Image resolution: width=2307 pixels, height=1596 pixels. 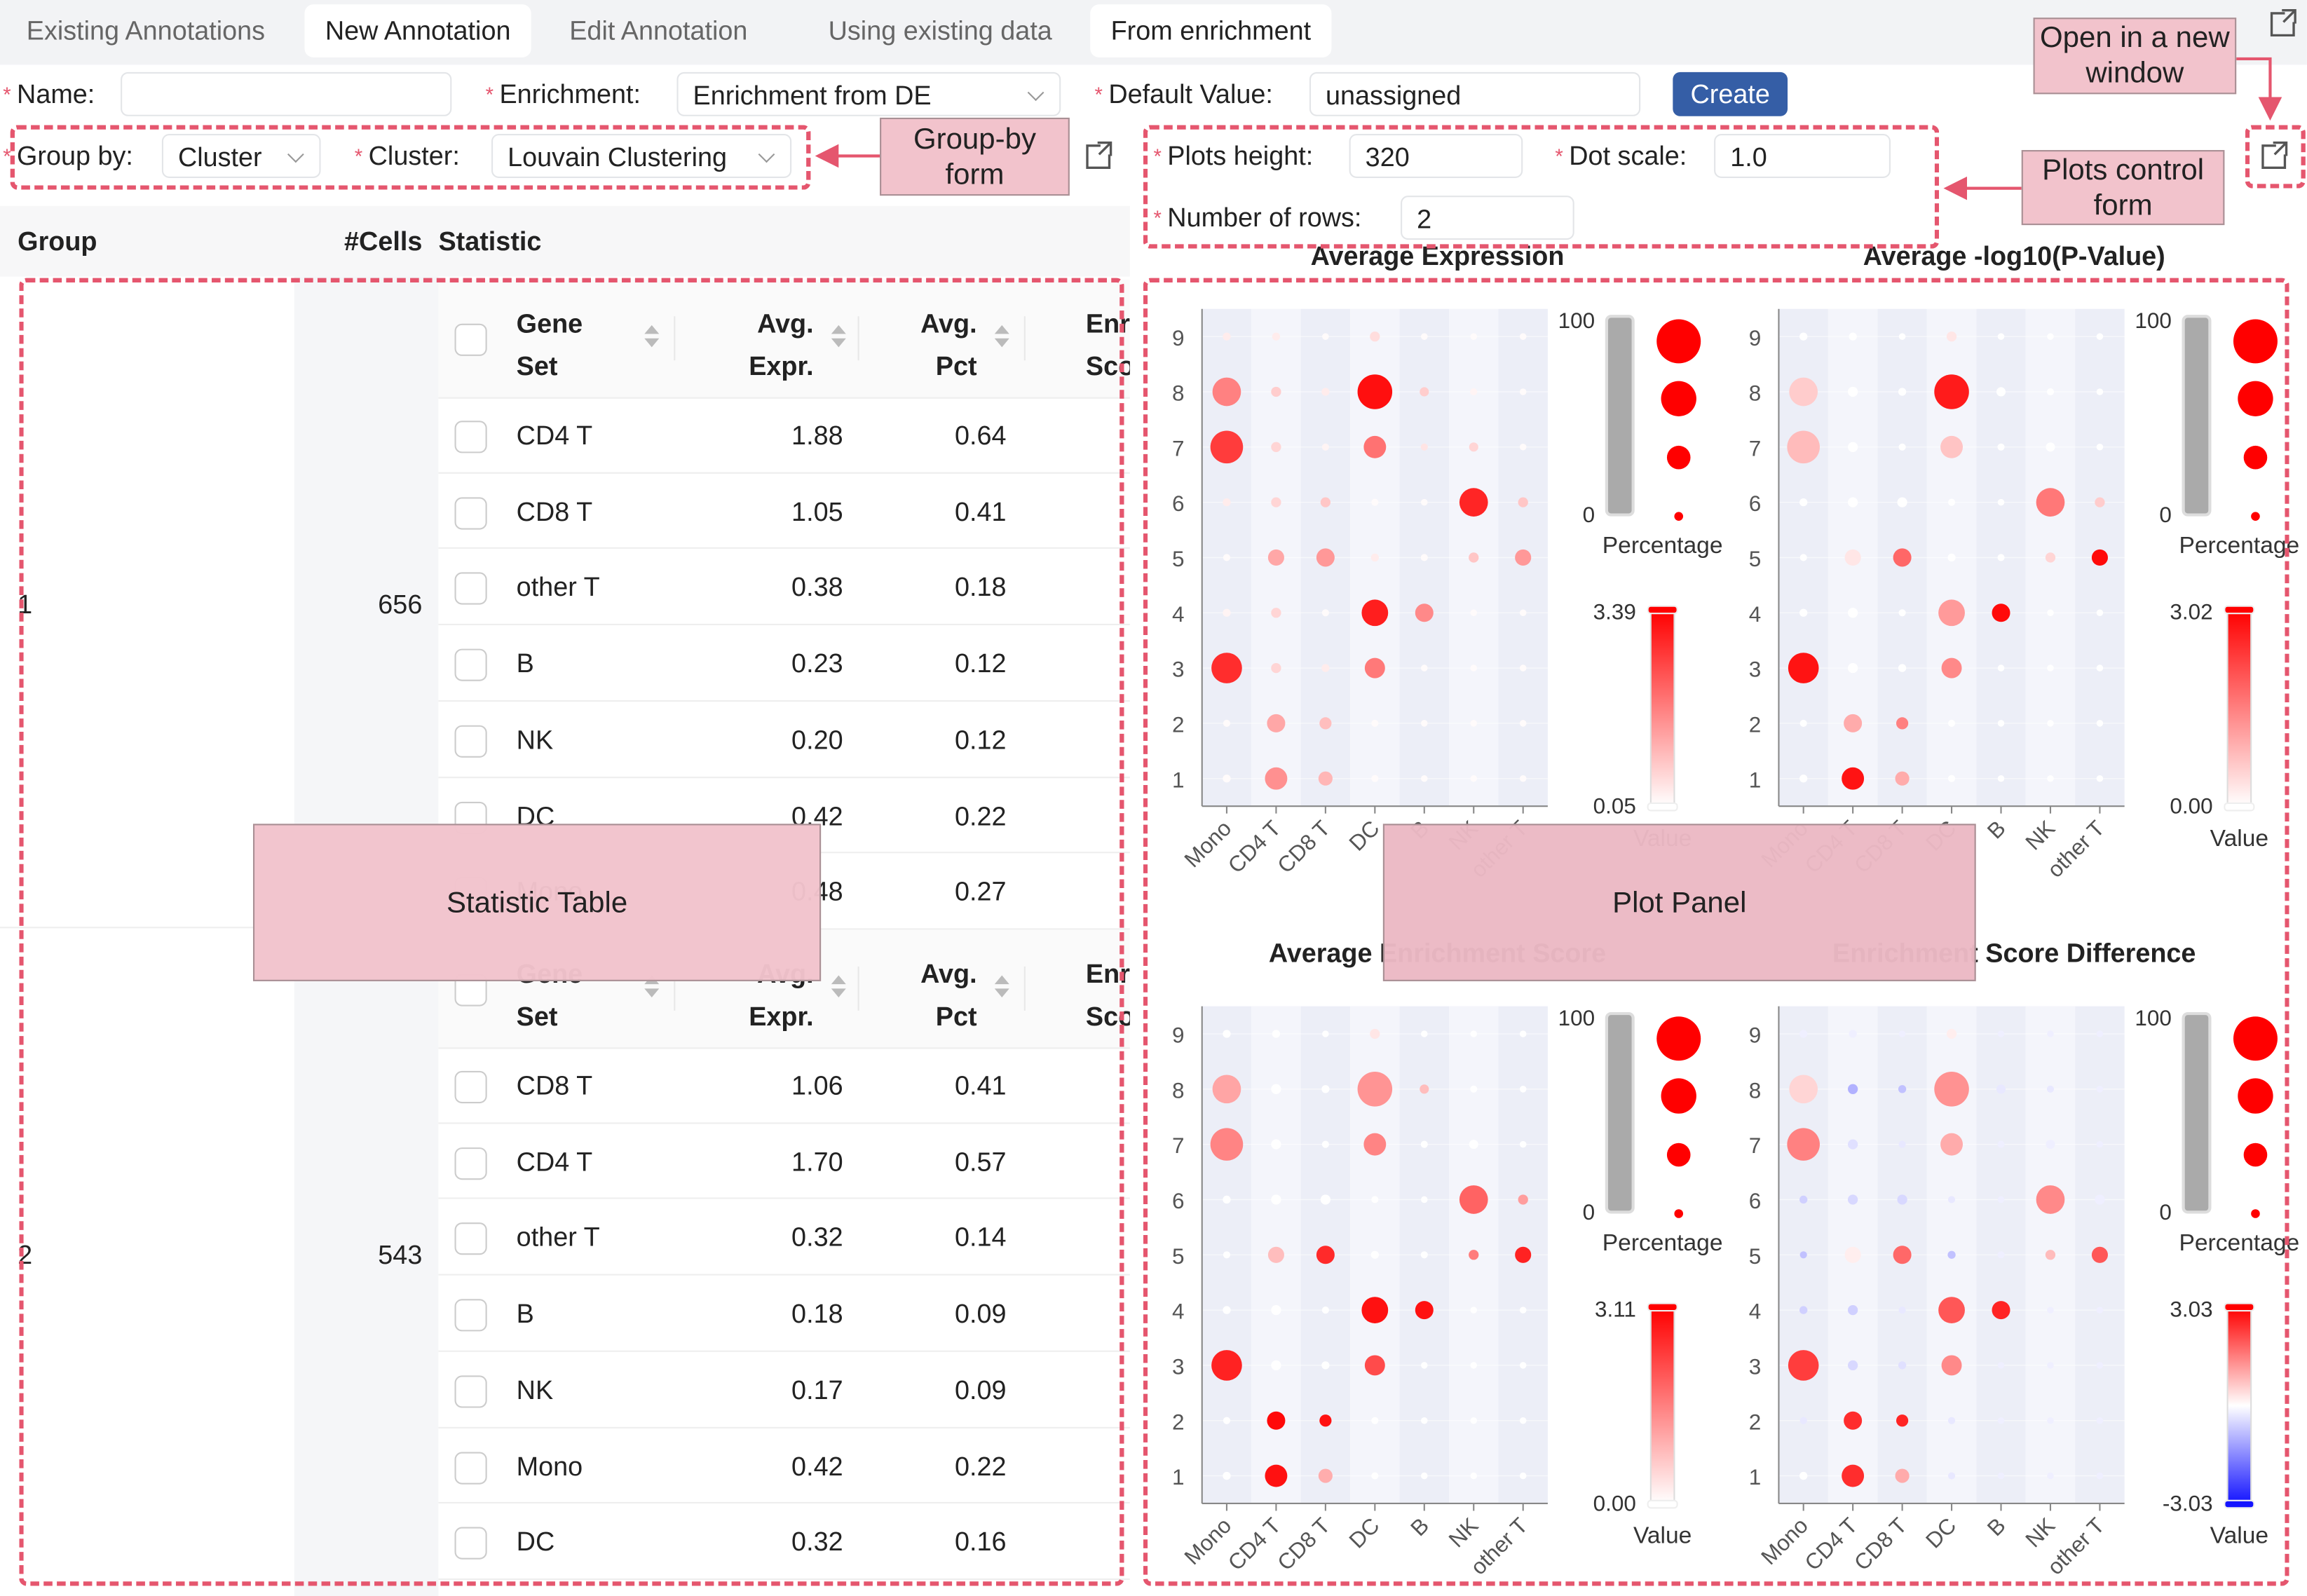 What do you see at coordinates (1803, 156) in the screenshot?
I see `dot-scale-input: 1.0` at bounding box center [1803, 156].